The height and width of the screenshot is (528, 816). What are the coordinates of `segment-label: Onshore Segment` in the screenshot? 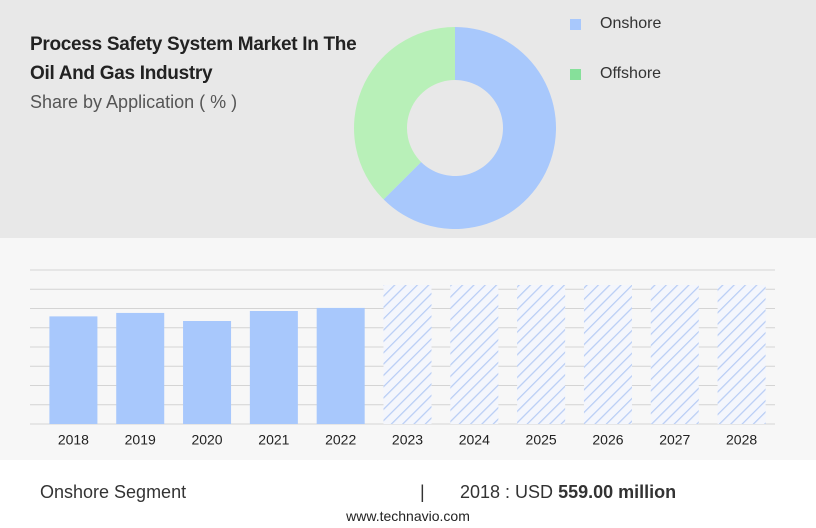 It's located at (113, 492).